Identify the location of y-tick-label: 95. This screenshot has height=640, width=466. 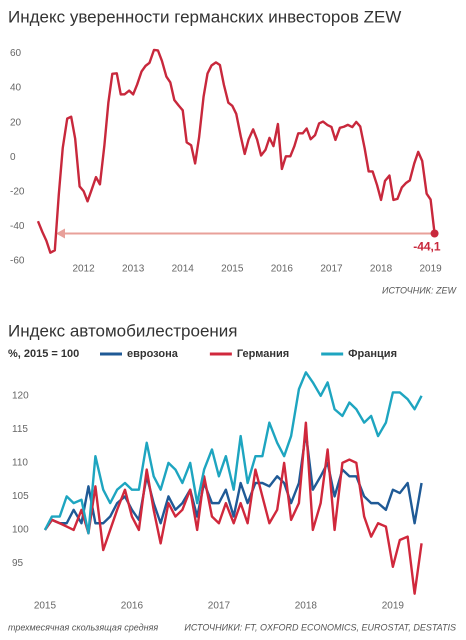
(18, 563).